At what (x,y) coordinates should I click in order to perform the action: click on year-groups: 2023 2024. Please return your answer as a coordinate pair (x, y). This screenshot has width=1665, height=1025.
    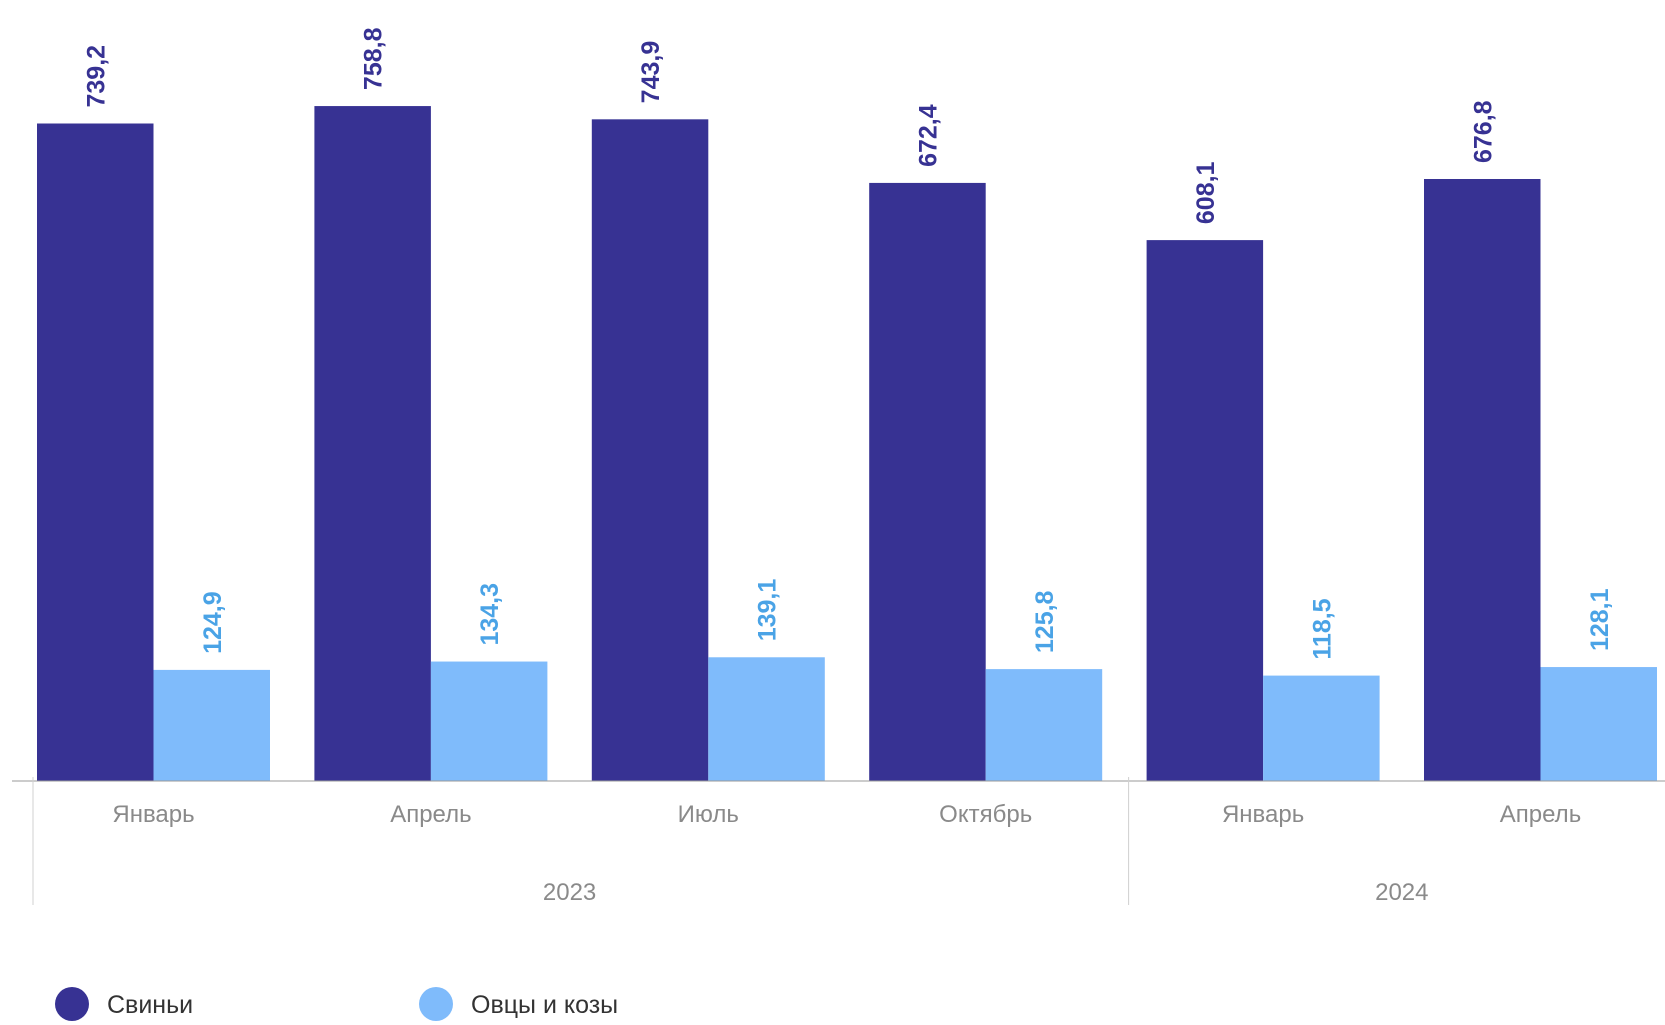
    Looking at the image, I should click on (730, 841).